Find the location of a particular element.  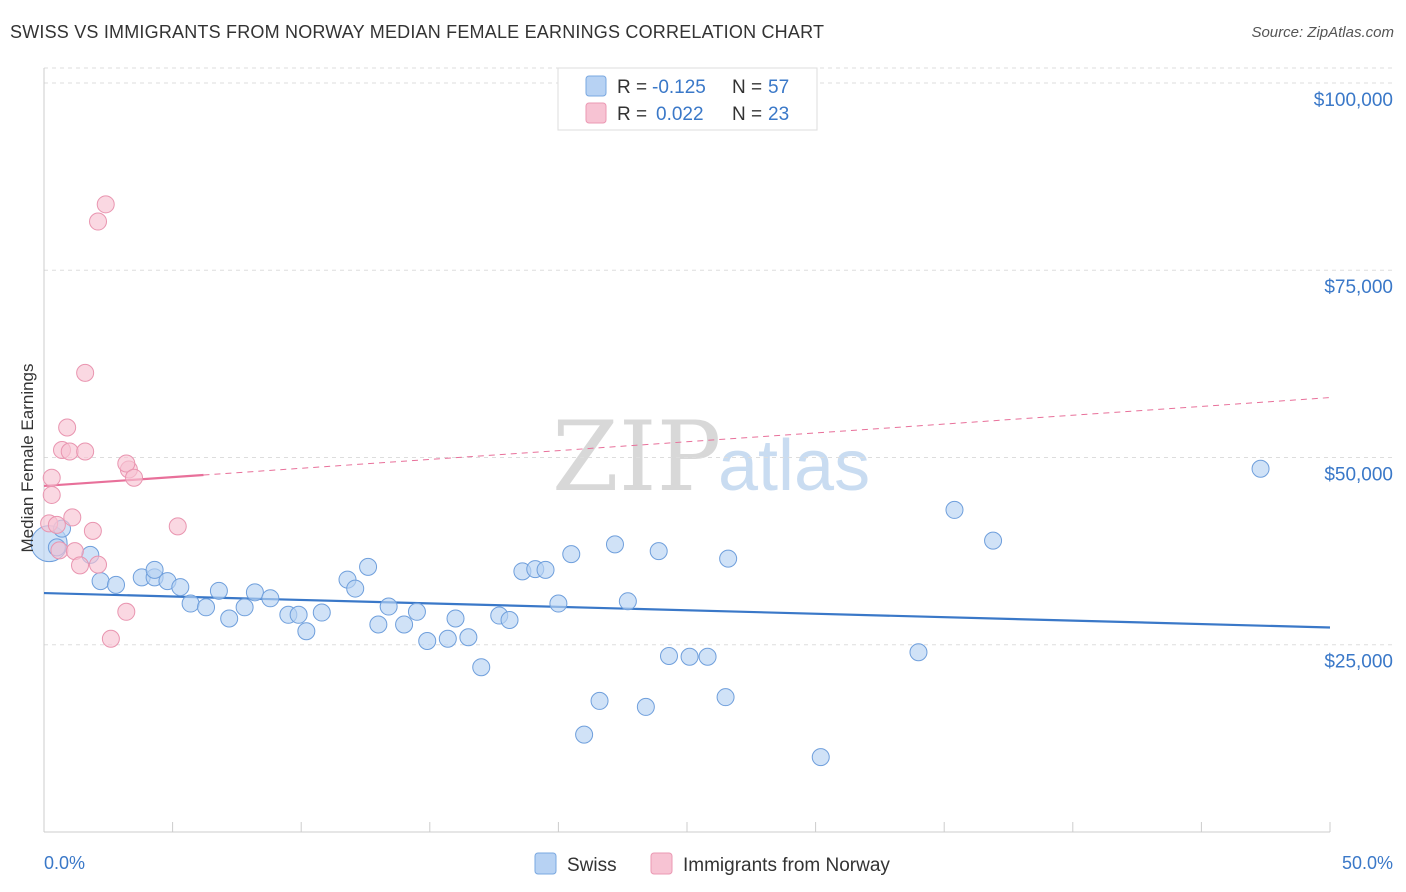

x-tick-label-min: 0.0% is located at coordinates (64, 863).